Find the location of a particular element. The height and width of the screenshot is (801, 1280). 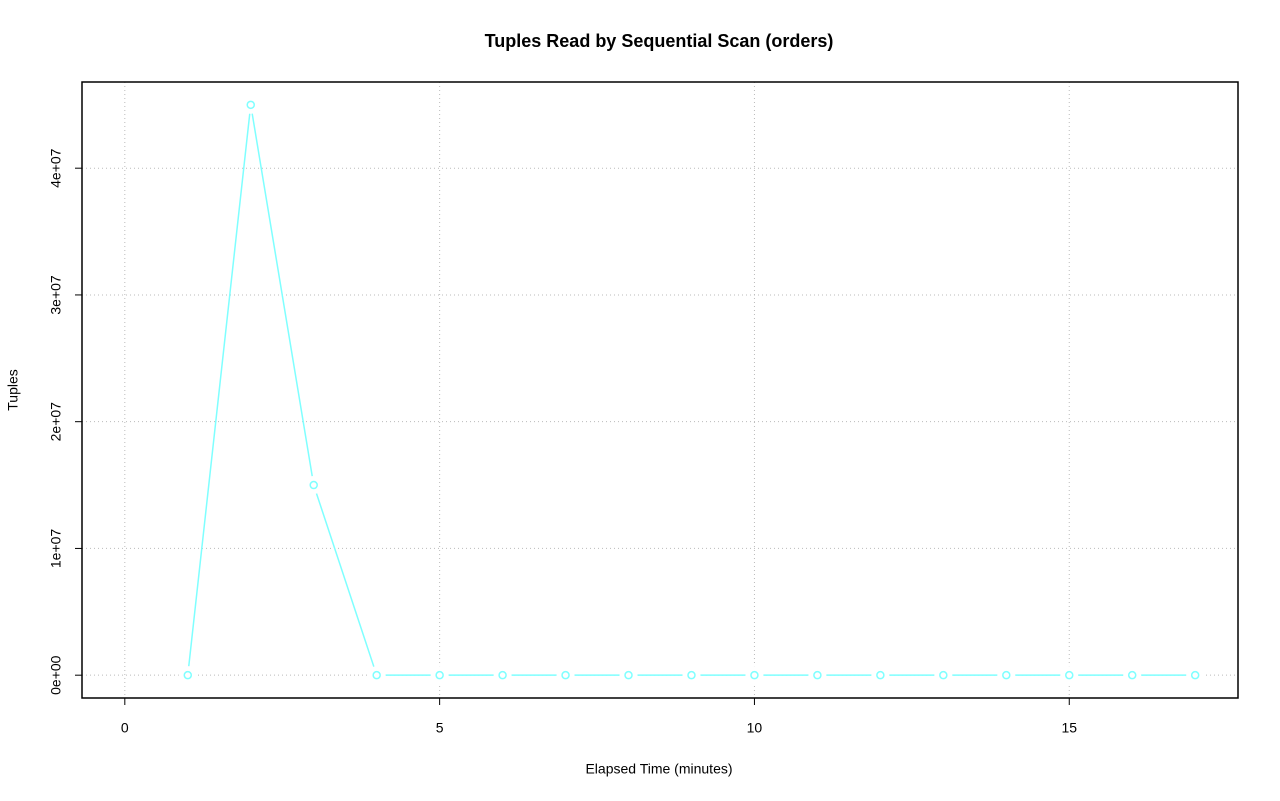

chart-title: Tuples Read by Sequential Scan (orders) is located at coordinates (659, 41).